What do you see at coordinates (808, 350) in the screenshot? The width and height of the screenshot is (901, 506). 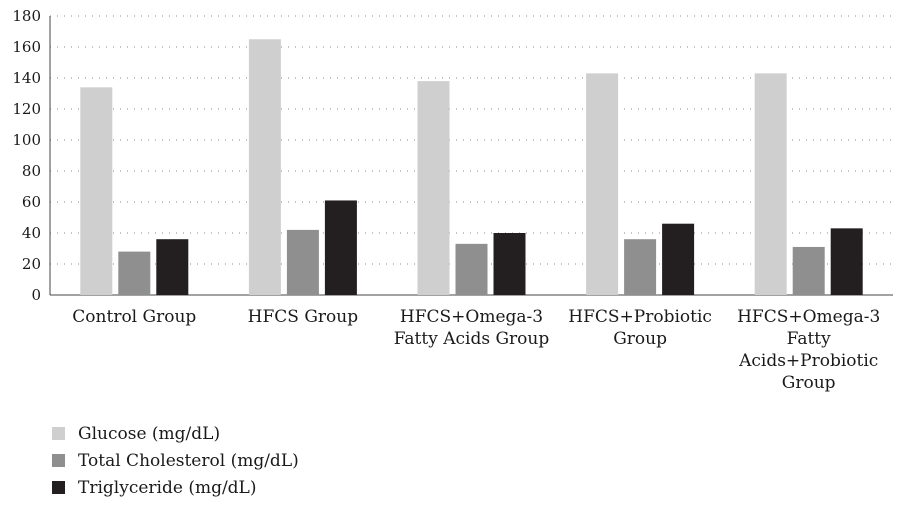 I see `category-label: HFCS+Omega-3 Fatty Acids+Probiotic Group` at bounding box center [808, 350].